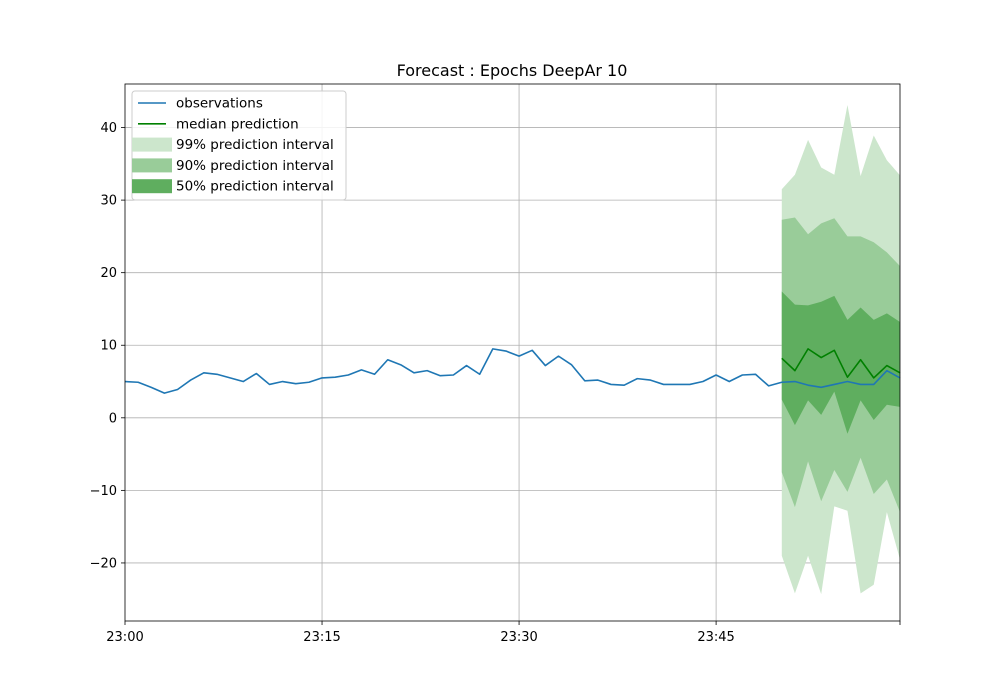 Image resolution: width=1000 pixels, height=700 pixels. What do you see at coordinates (255, 145) in the screenshot?
I see `legend-label: 99% prediction interval` at bounding box center [255, 145].